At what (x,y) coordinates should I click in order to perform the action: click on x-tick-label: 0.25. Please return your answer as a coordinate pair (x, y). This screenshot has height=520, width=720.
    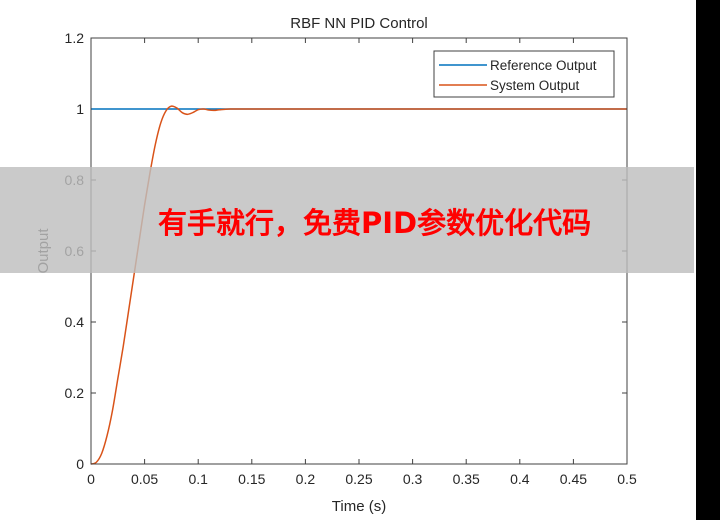
    Looking at the image, I should click on (358, 479).